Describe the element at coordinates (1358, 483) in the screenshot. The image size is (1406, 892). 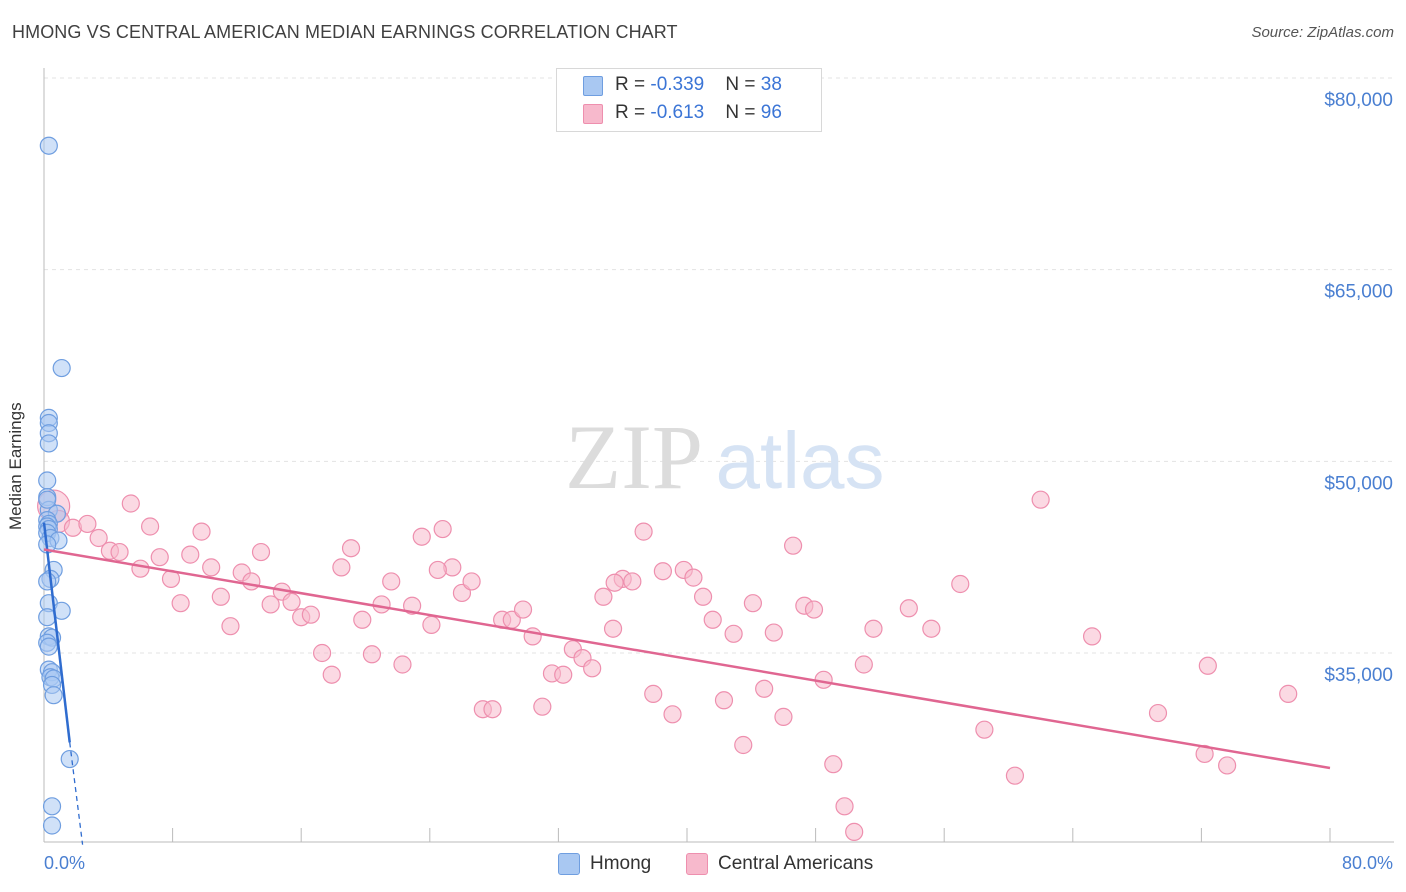
I see `y-tick-label: $50,000` at that location.